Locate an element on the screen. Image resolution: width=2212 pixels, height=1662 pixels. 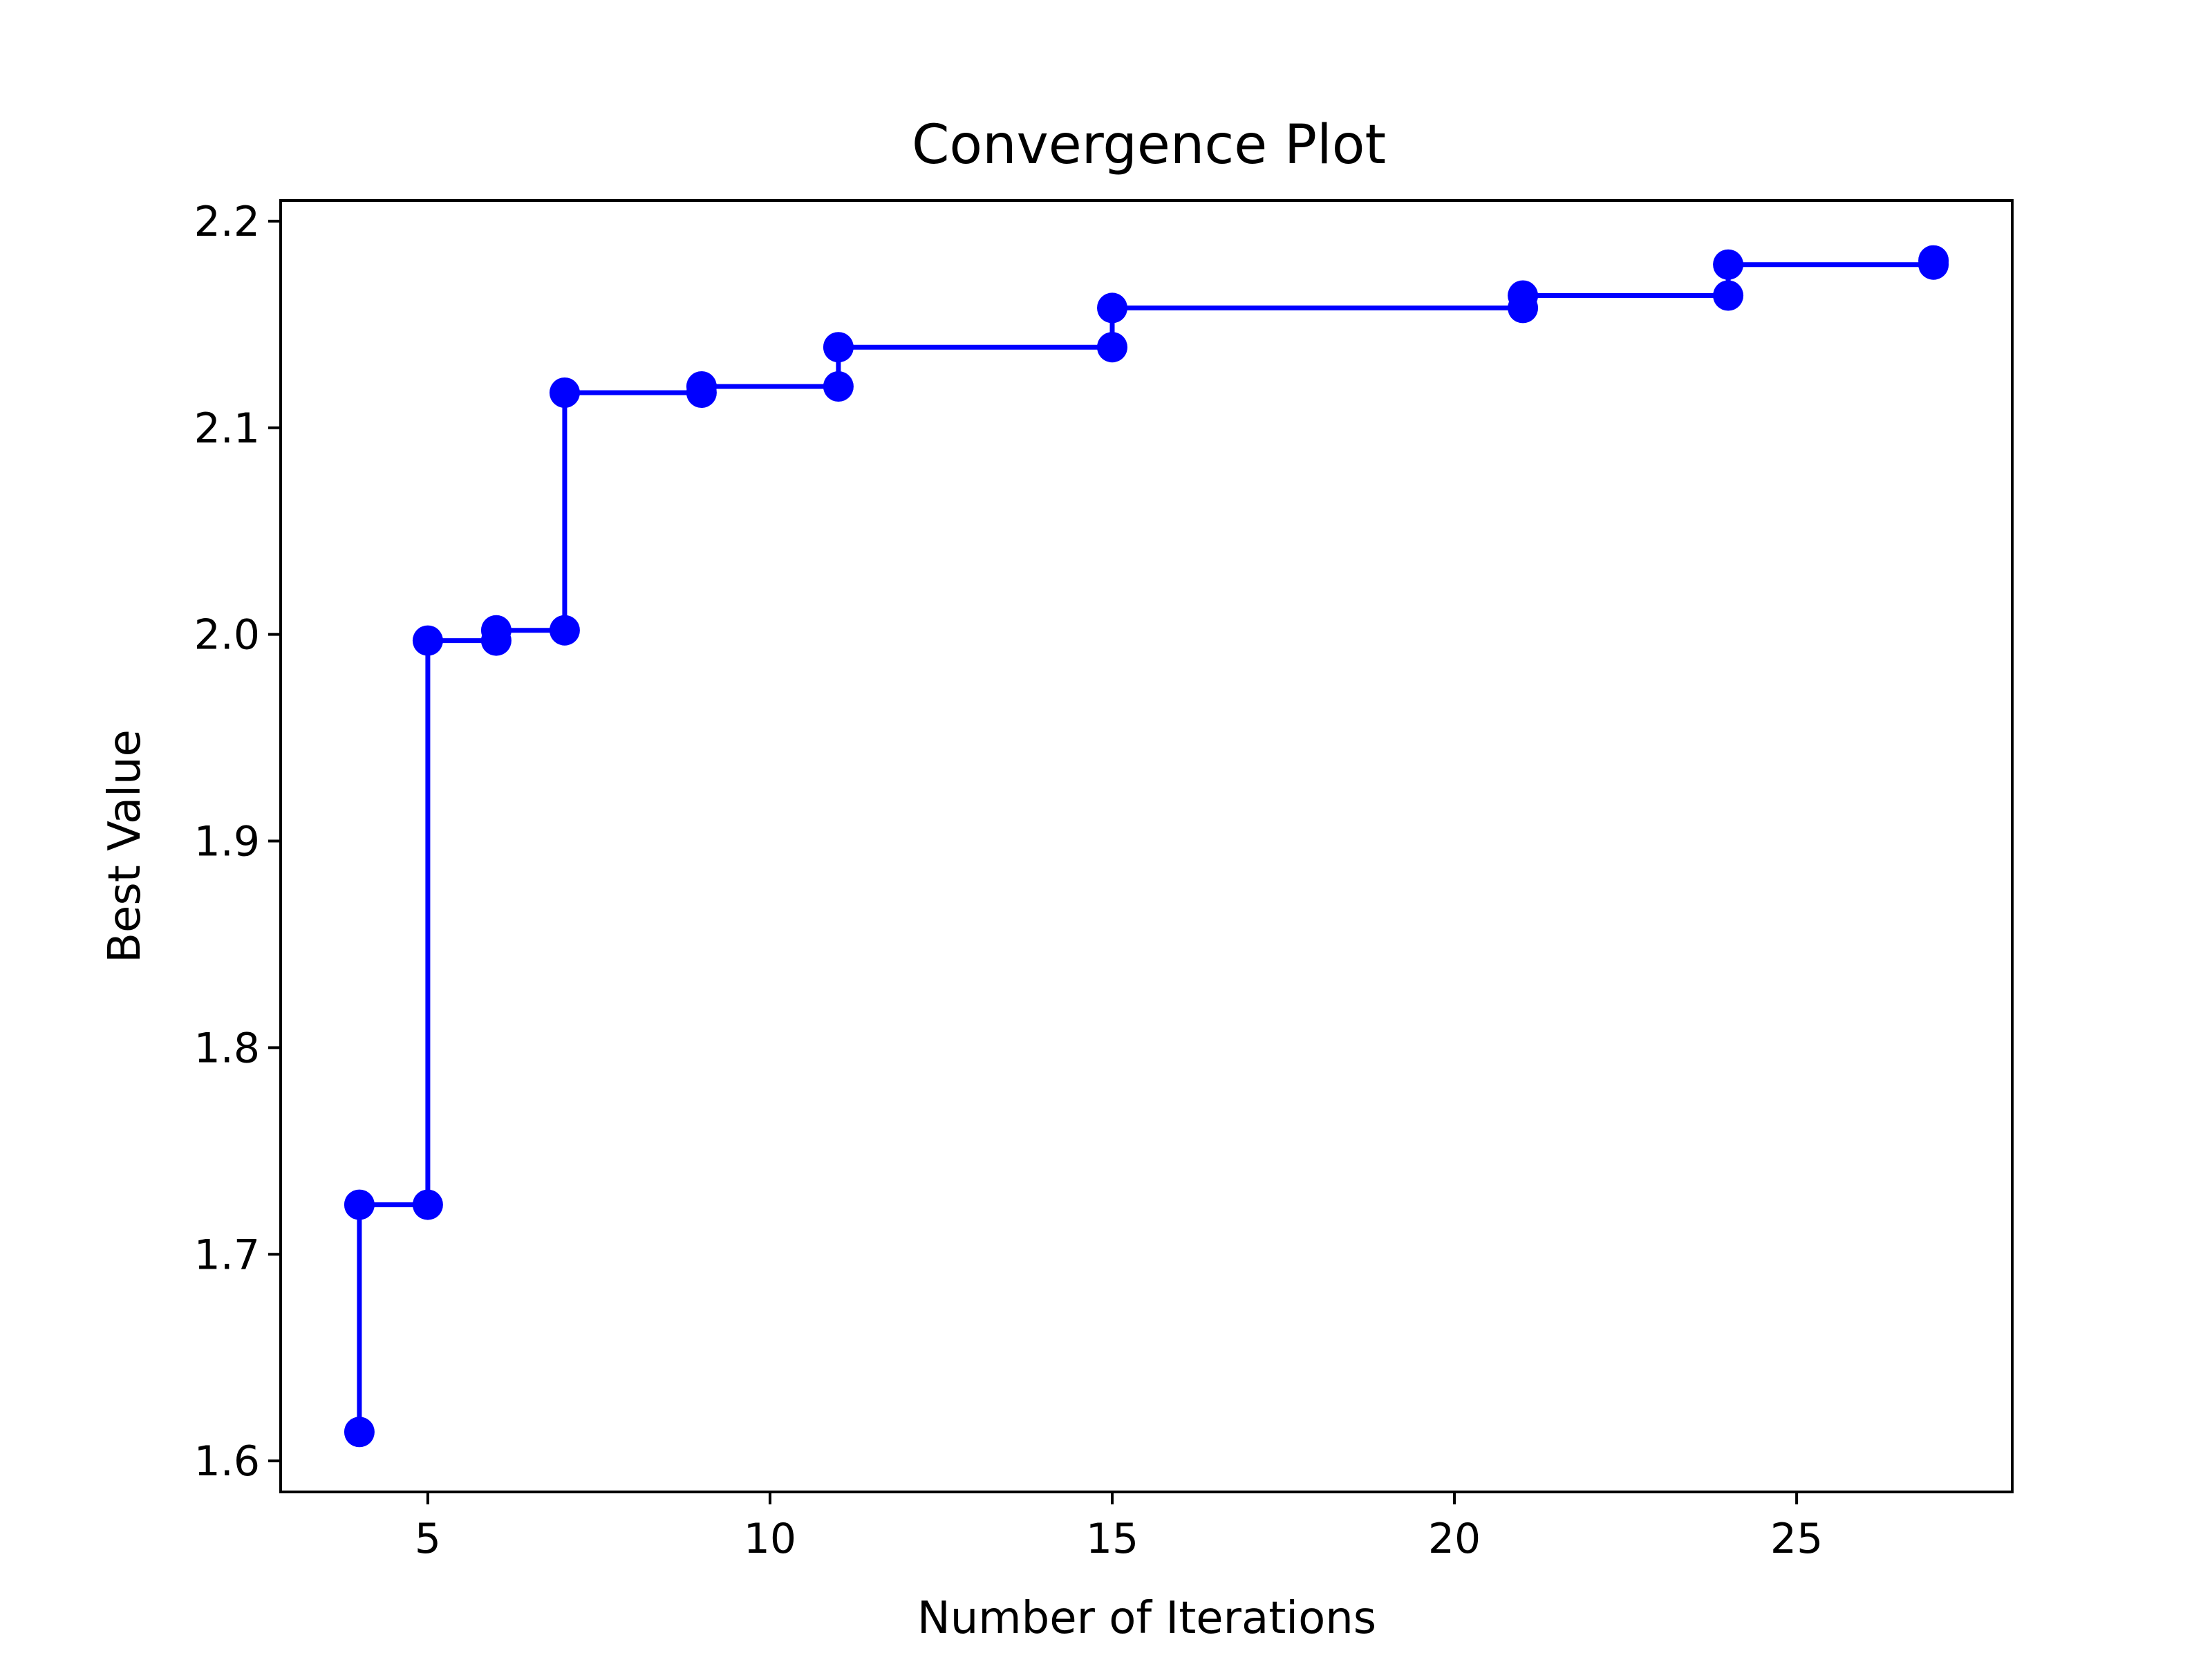
y-axis-label: Best Value is located at coordinates (126, 846).